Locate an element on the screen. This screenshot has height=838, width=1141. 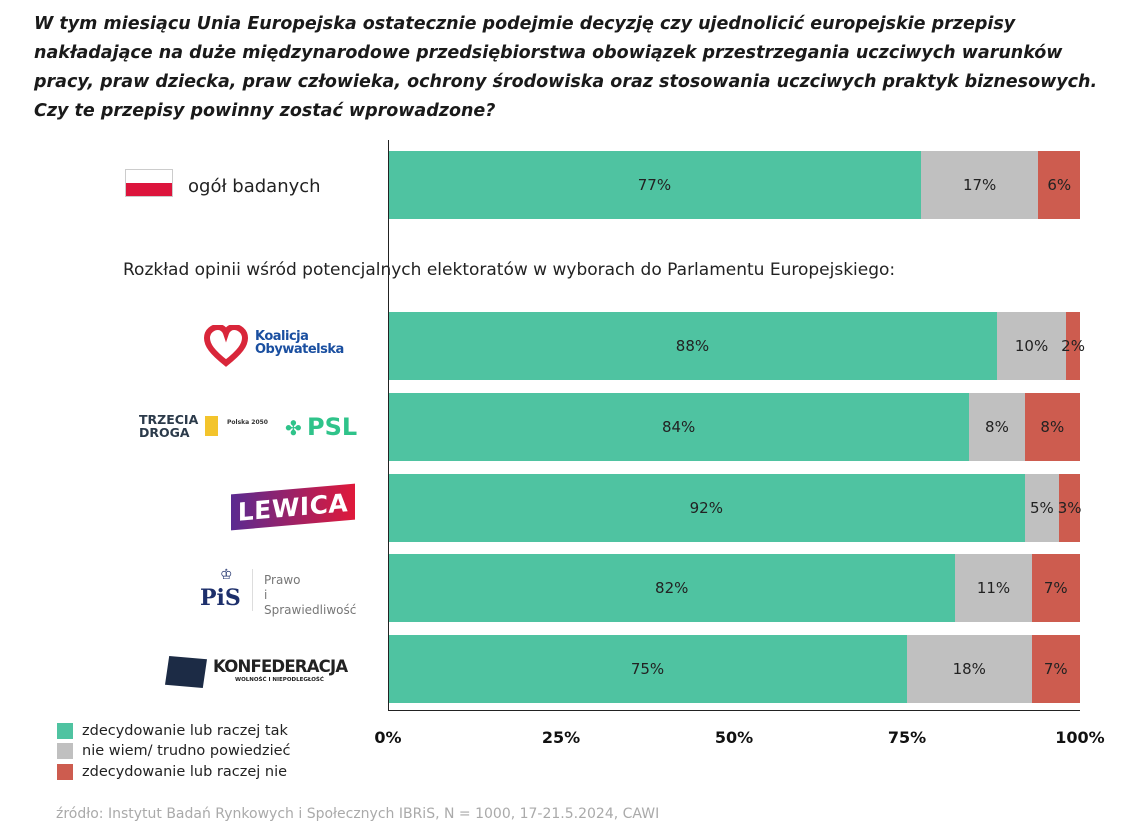
legend-label: nie wiem/ trudno powiedzieć is located at coordinates (186, 751).